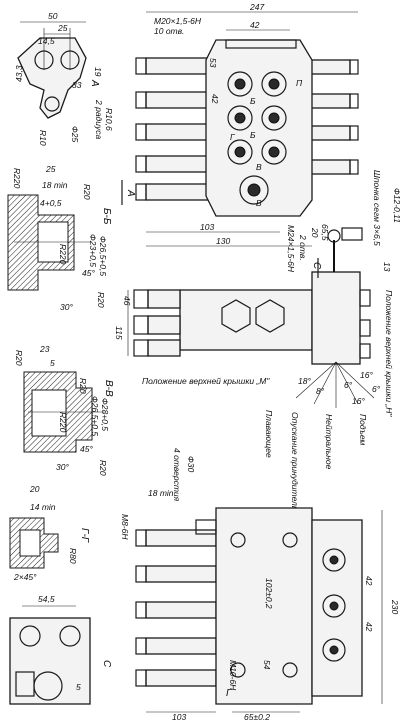 This screenshot has width=414, height=720. What do you see at coordinates (55, 185) in the screenshot?
I see `dim-18min: 18 min` at bounding box center [55, 185].